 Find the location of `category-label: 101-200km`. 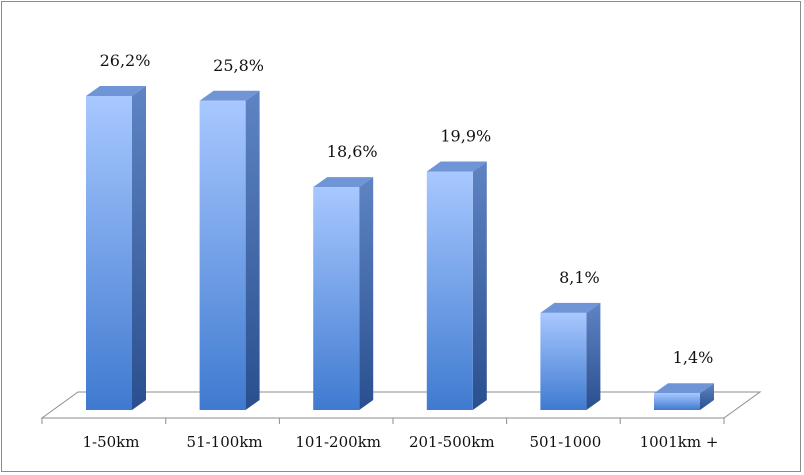

category-label: 101-200km is located at coordinates (338, 442).